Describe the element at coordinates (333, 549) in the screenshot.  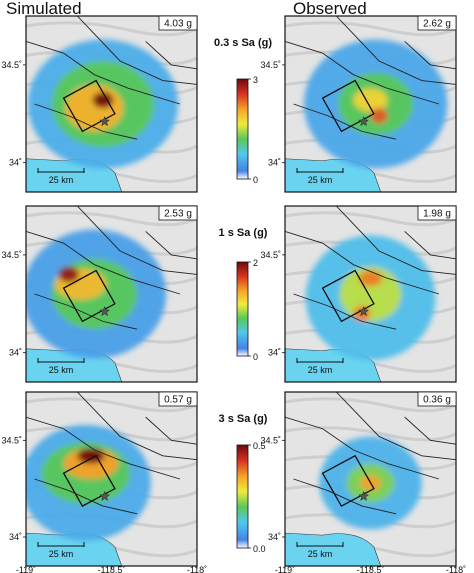
I see `ocean` at that location.